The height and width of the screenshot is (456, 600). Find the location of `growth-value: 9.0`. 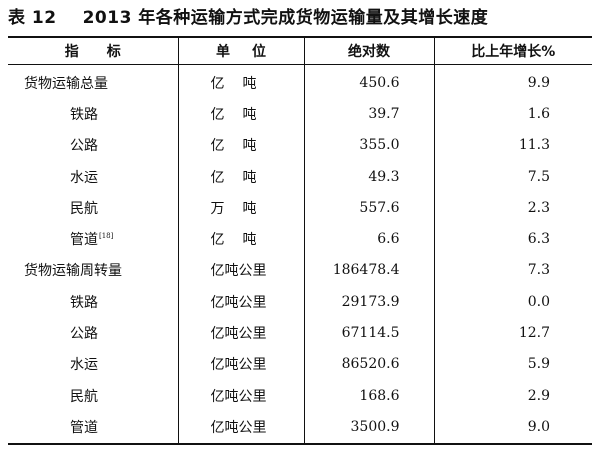

growth-value: 9.0 is located at coordinates (512, 428).